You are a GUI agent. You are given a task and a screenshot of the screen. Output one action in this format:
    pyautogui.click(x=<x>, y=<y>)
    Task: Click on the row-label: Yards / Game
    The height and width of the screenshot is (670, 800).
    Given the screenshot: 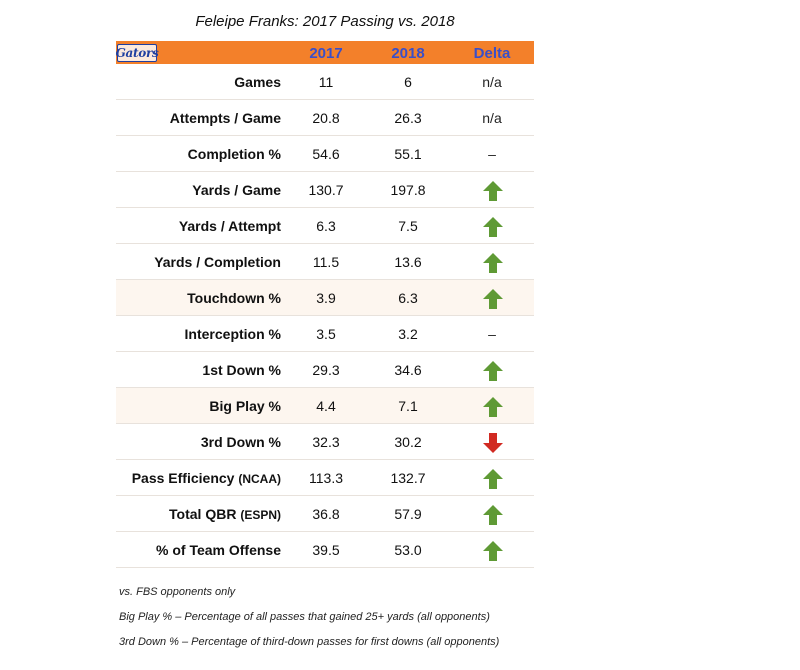 What is the action you would take?
    pyautogui.click(x=236, y=190)
    